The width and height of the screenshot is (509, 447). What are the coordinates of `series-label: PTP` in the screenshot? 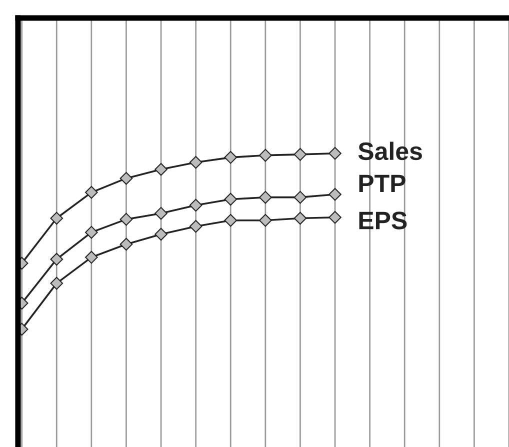 It's located at (382, 183).